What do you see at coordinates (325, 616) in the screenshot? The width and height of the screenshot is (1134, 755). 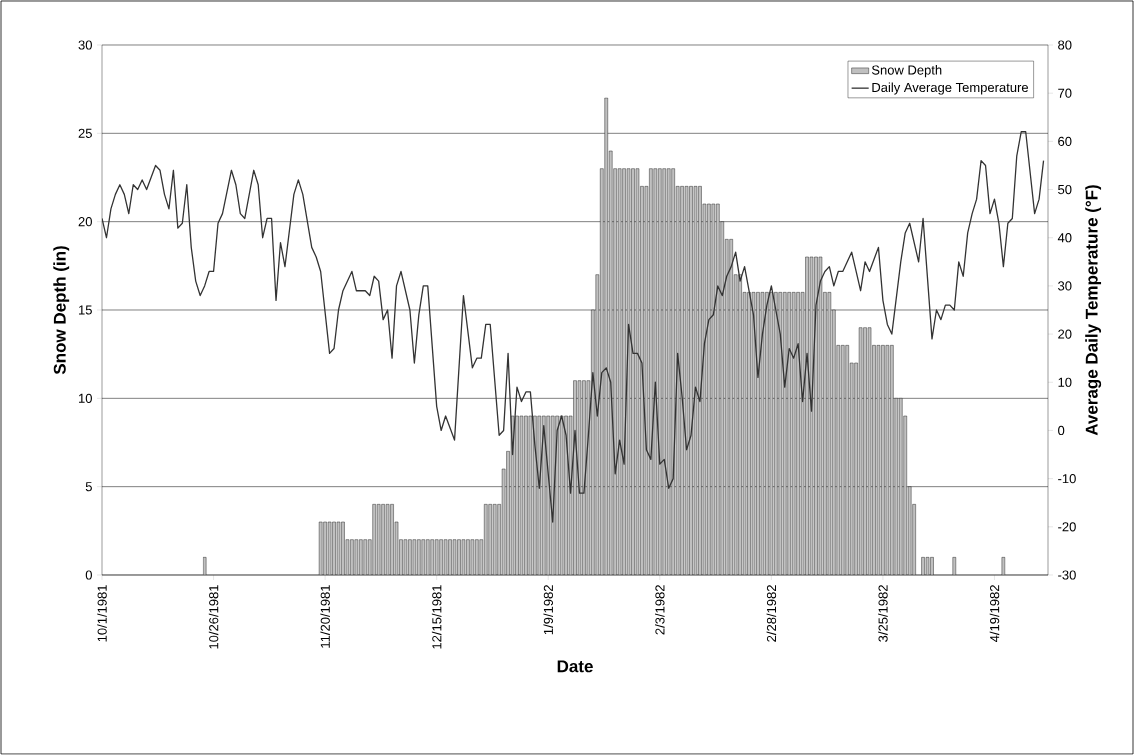 I see `x-tick-label: 11/20/1981` at bounding box center [325, 616].